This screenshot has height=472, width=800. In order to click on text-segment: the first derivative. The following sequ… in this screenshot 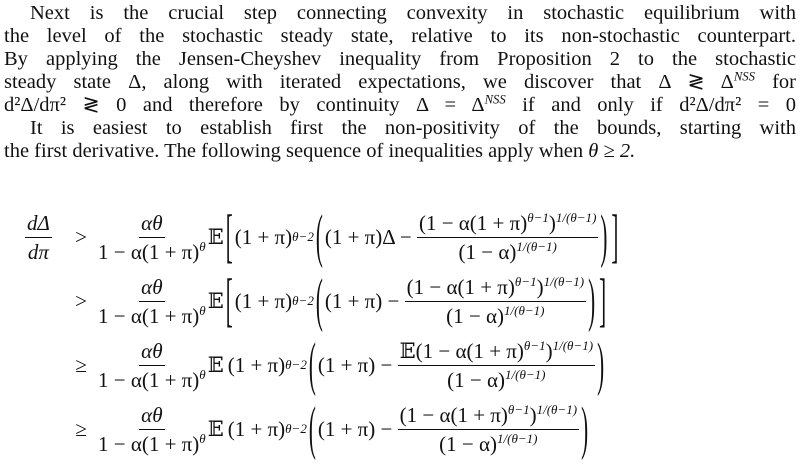, I will do `click(296, 151)`.